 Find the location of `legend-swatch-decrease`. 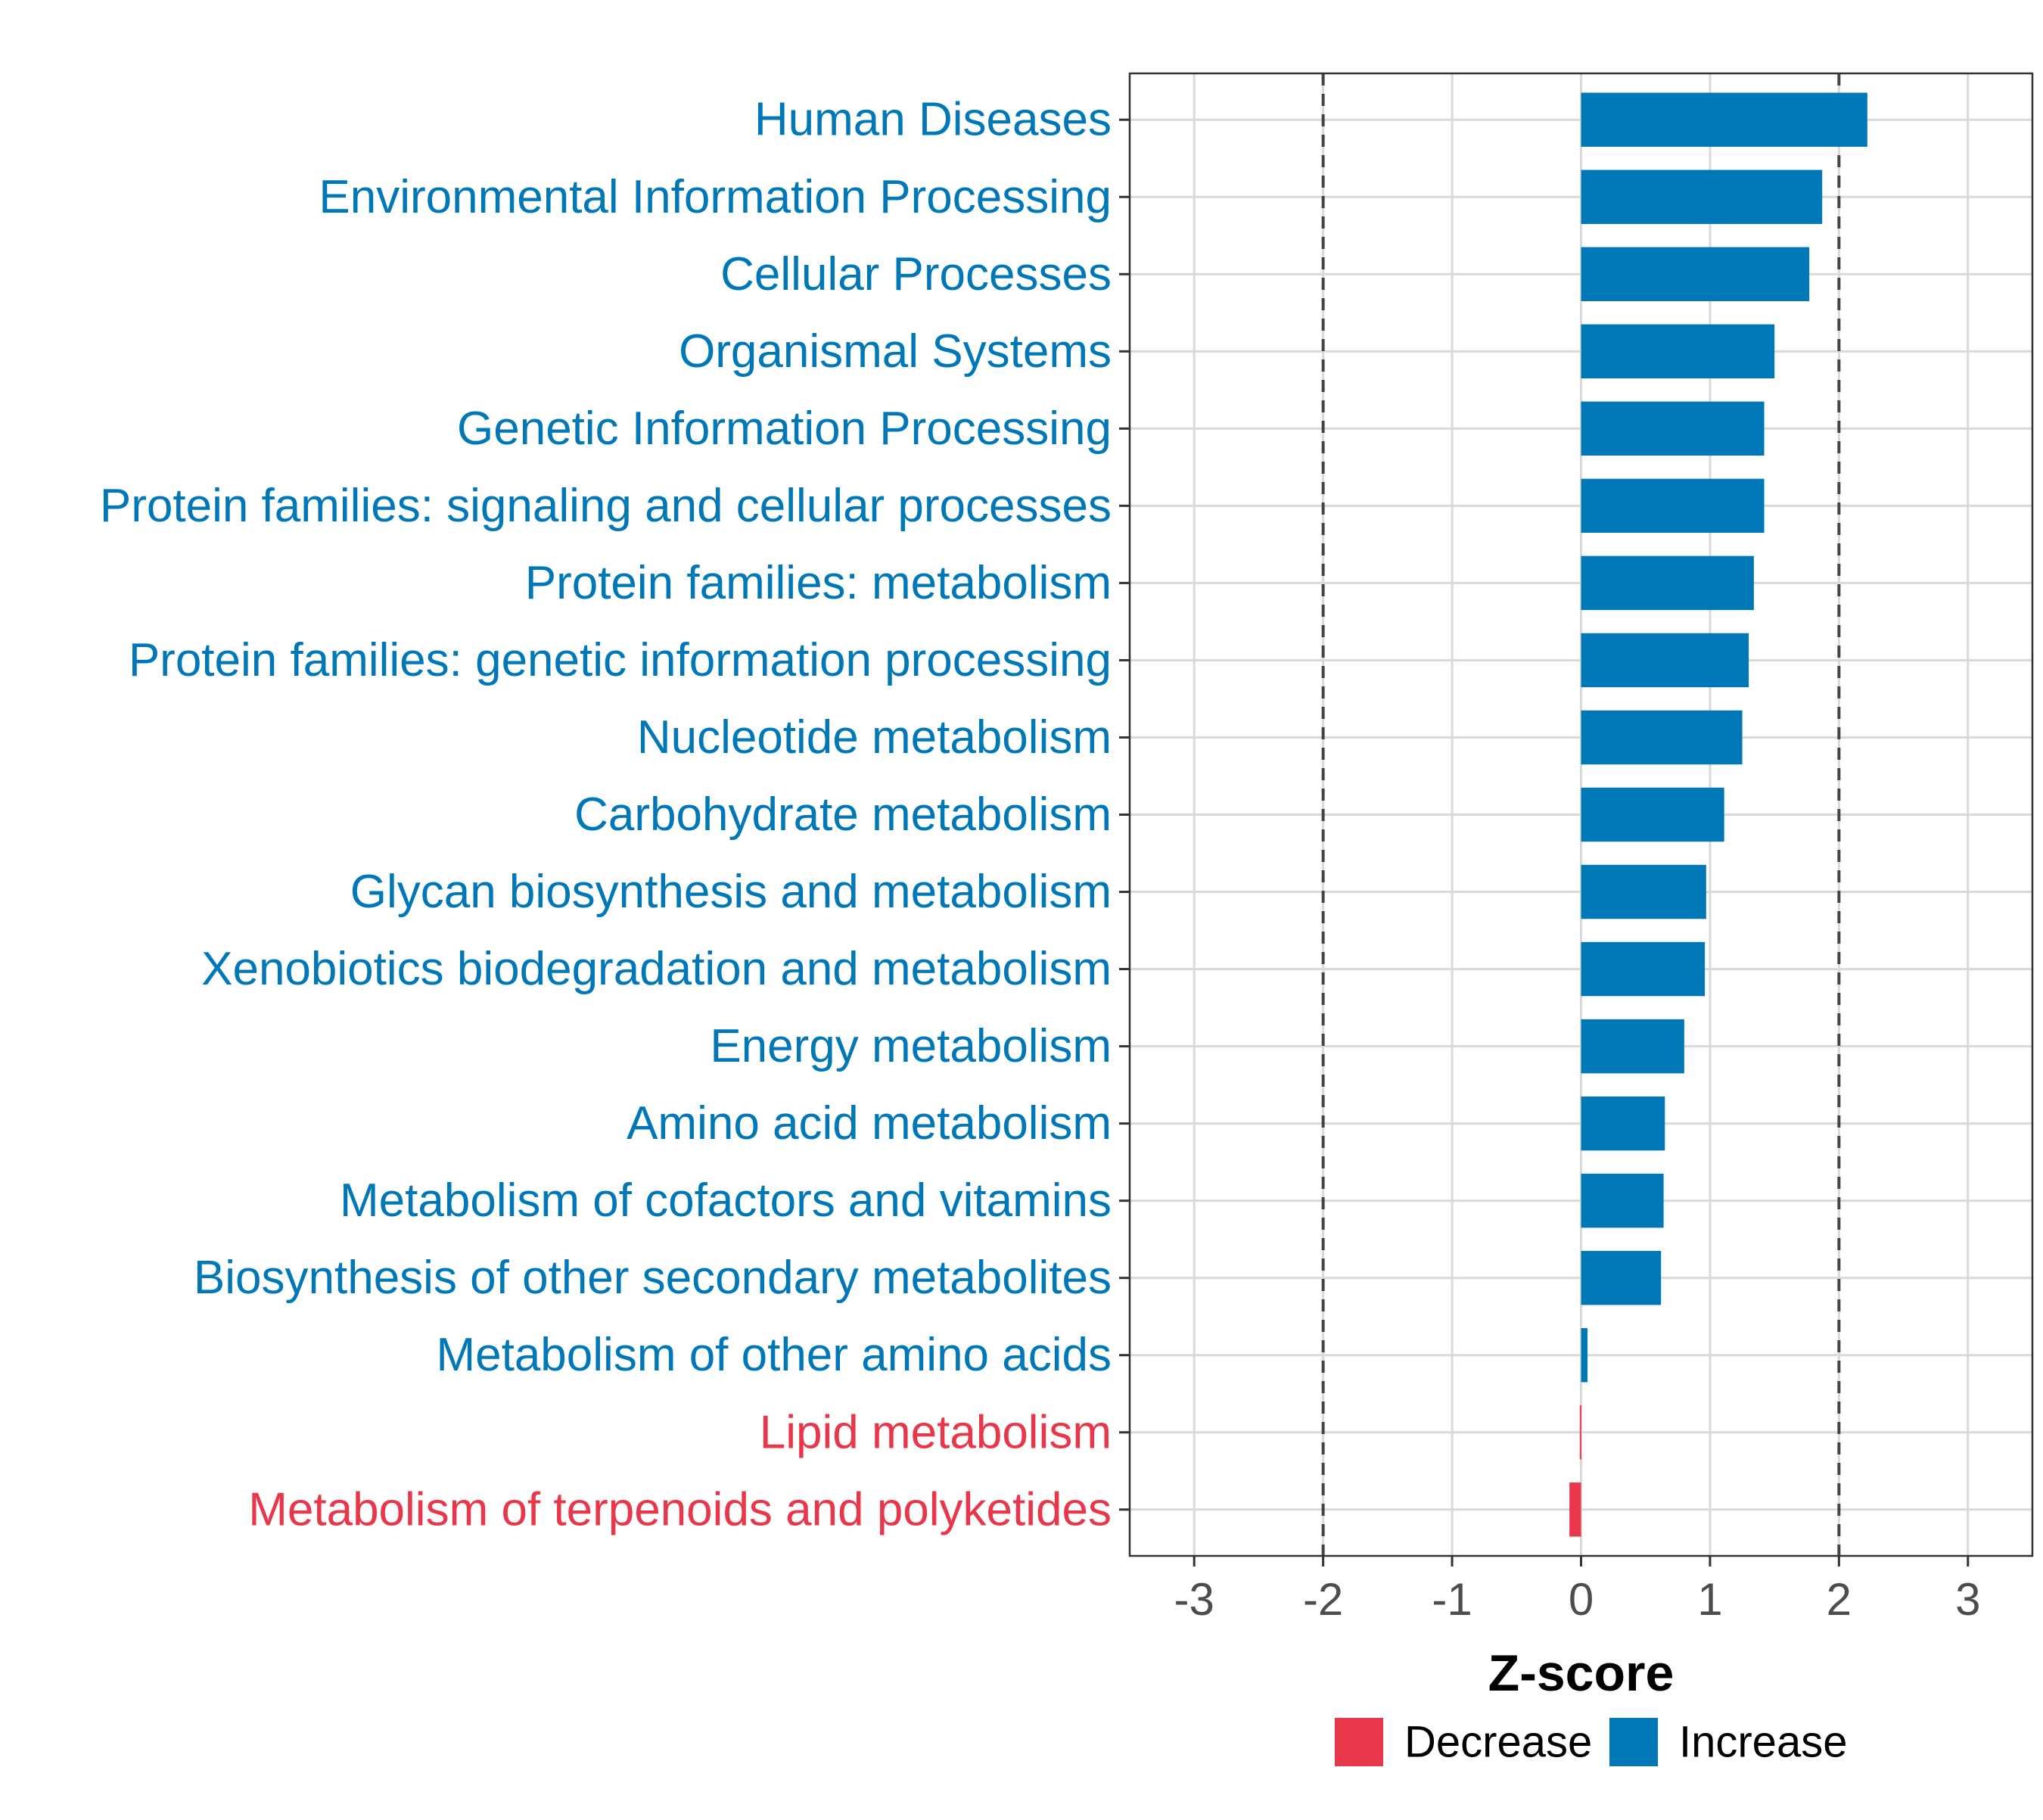

legend-swatch-decrease is located at coordinates (1359, 1742).